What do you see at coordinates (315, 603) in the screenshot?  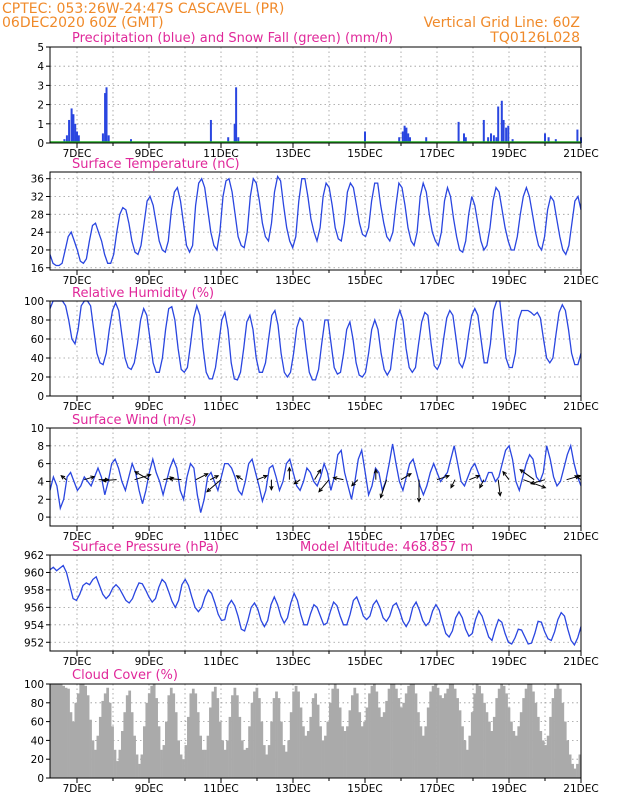 I see `pressure-frame` at bounding box center [315, 603].